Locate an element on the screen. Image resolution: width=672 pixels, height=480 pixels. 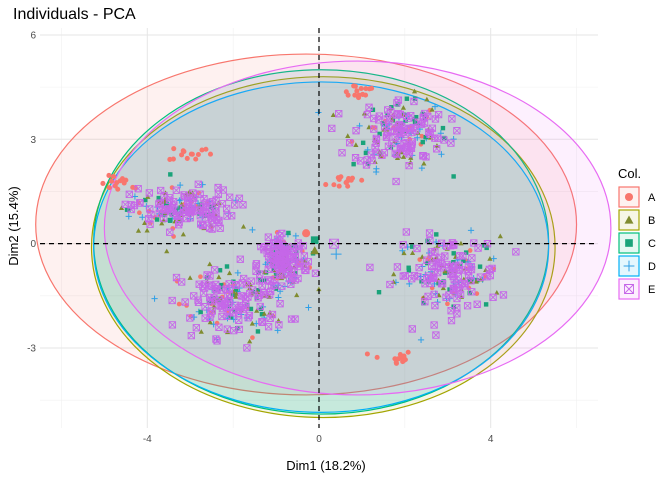
legend-item-a: A is located at coordinates (637, 197).